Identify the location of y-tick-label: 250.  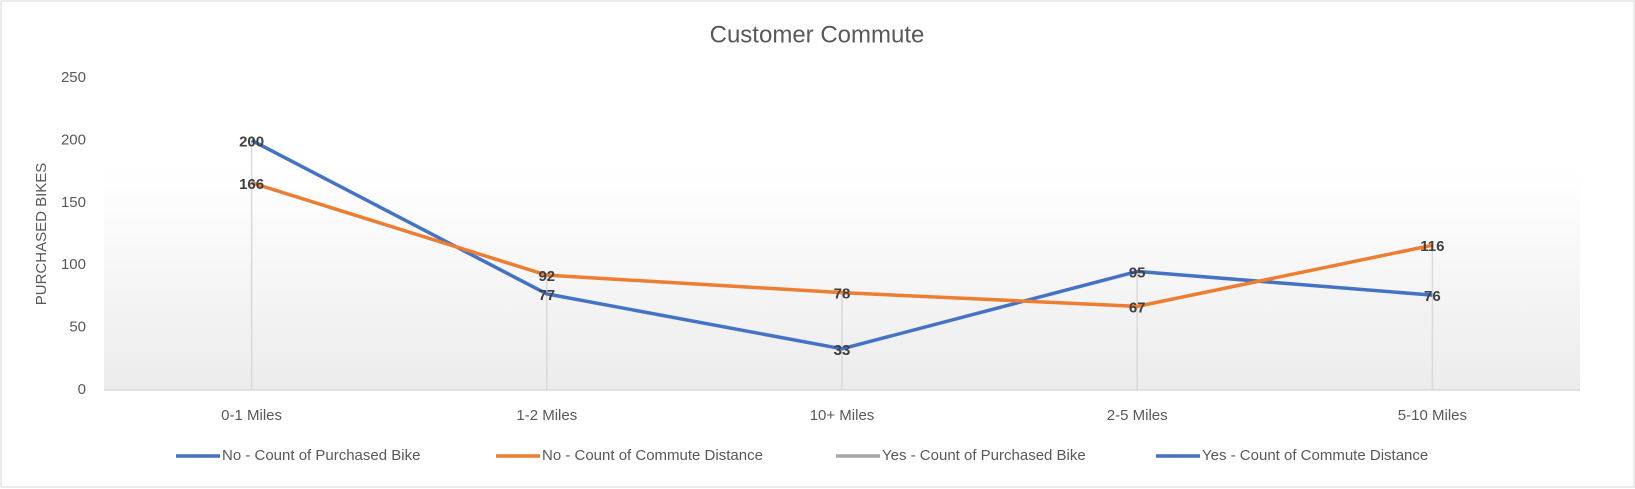
(73, 77).